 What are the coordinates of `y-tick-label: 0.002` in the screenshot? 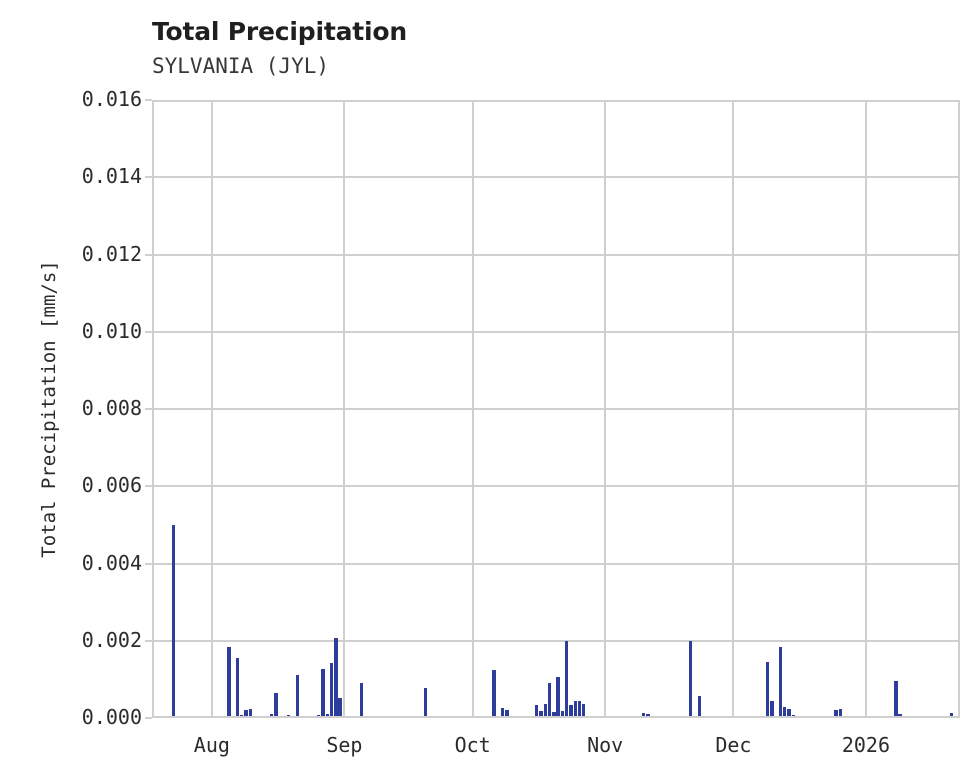 It's located at (111, 639).